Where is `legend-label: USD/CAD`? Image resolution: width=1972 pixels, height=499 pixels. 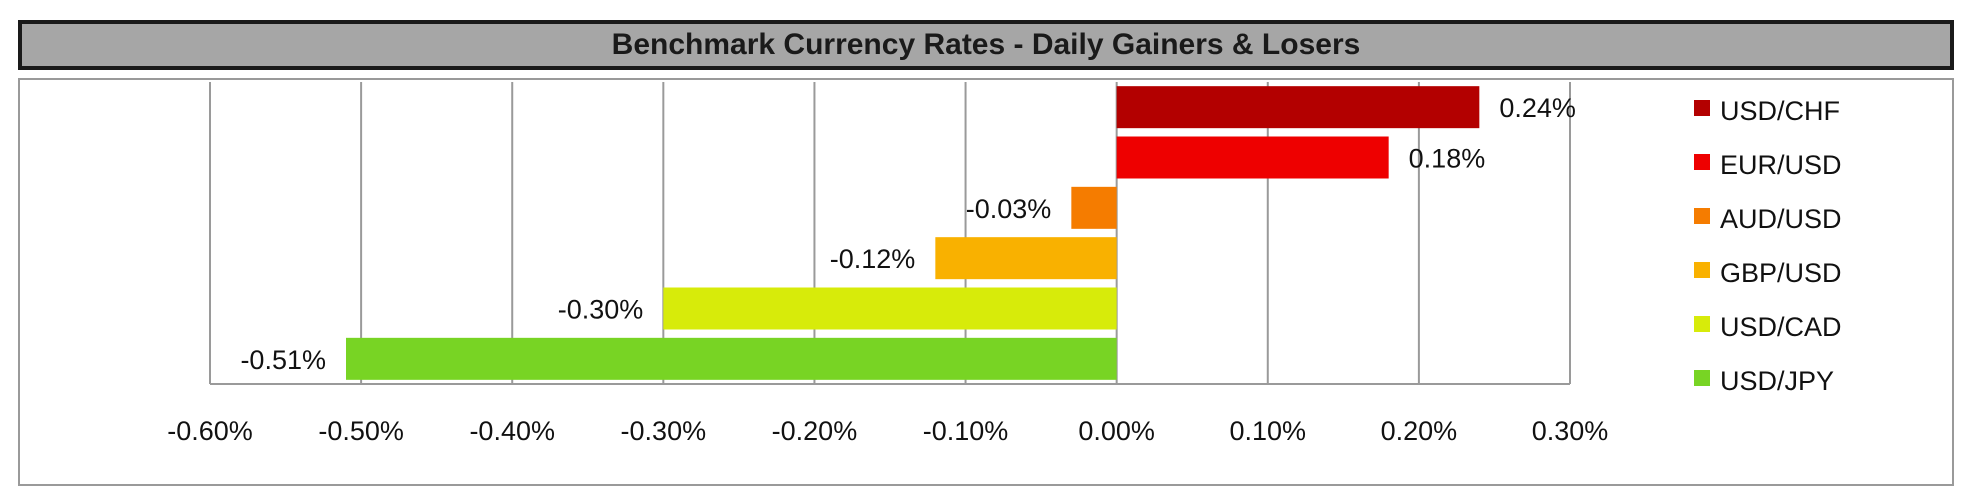 legend-label: USD/CAD is located at coordinates (1781, 327).